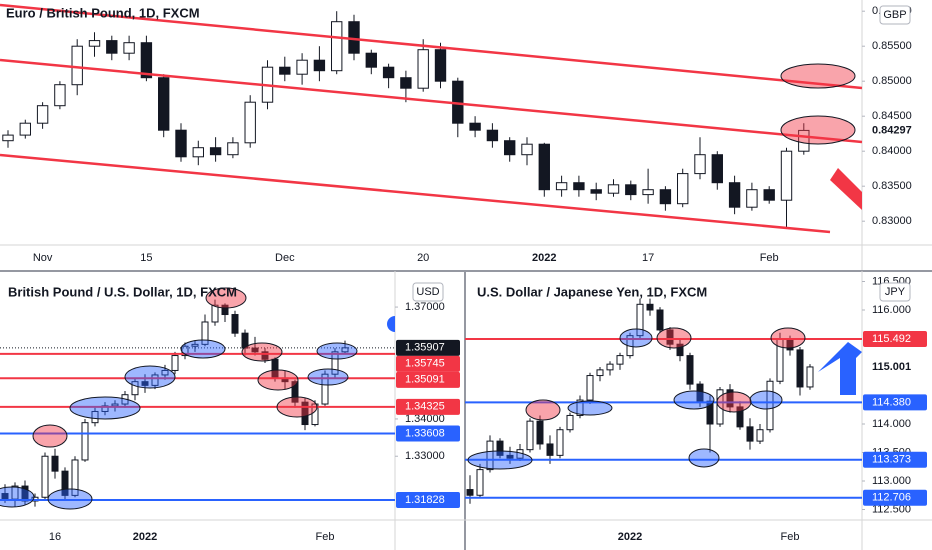  I want to click on currency: GBP, so click(894, 15).